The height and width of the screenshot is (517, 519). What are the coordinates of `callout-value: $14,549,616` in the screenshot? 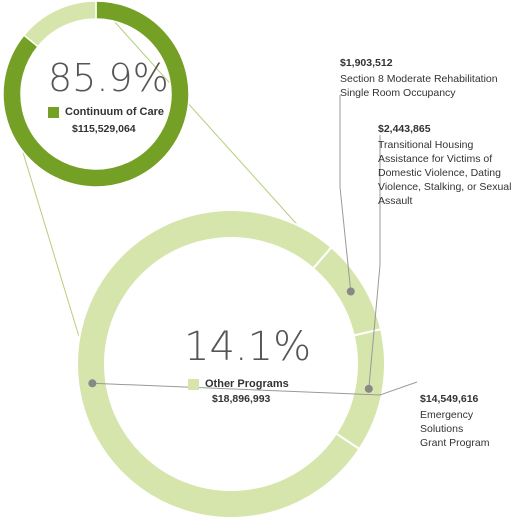 It's located at (449, 399).